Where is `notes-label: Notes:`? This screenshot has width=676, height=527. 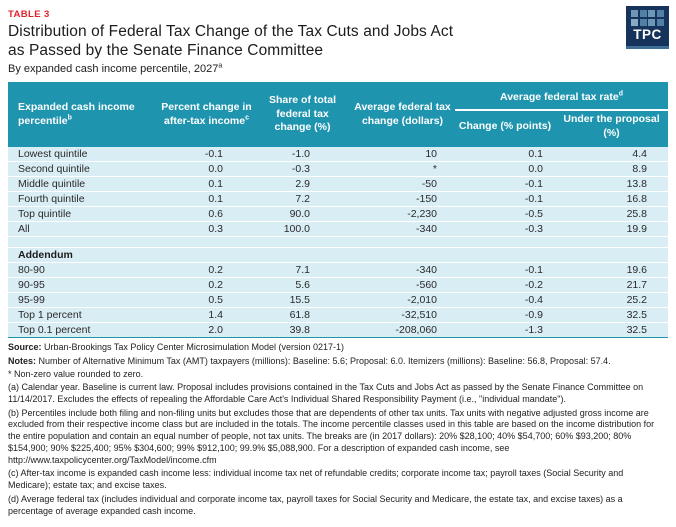
notes-label: Notes: is located at coordinates (22, 360).